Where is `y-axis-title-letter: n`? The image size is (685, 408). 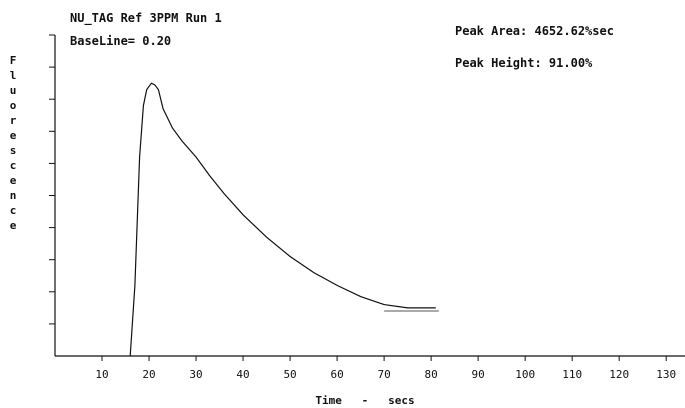 y-axis-title-letter: n is located at coordinates (13, 195).